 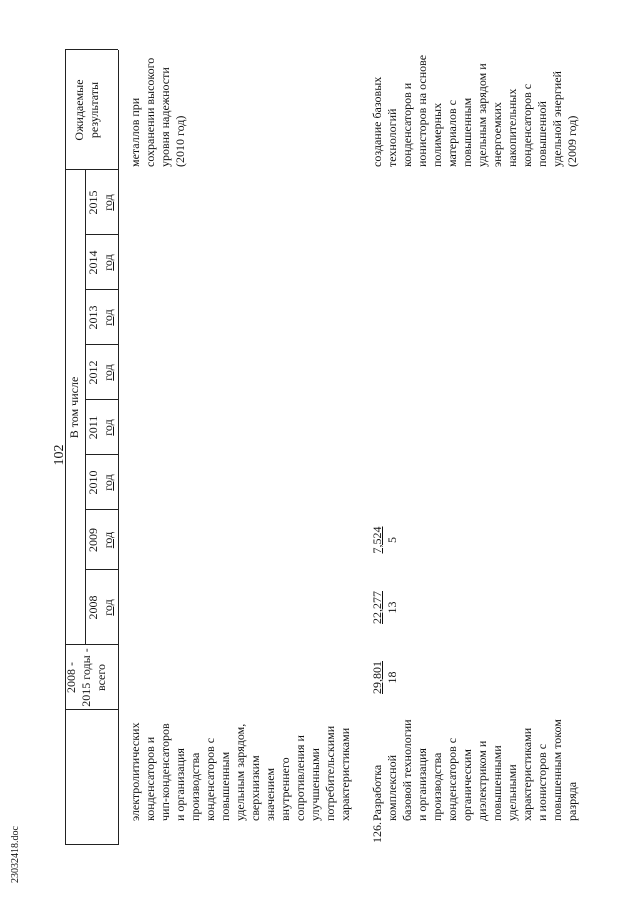 What do you see at coordinates (377, 677) in the screenshot?
I see `total-value: 29,801` at bounding box center [377, 677].